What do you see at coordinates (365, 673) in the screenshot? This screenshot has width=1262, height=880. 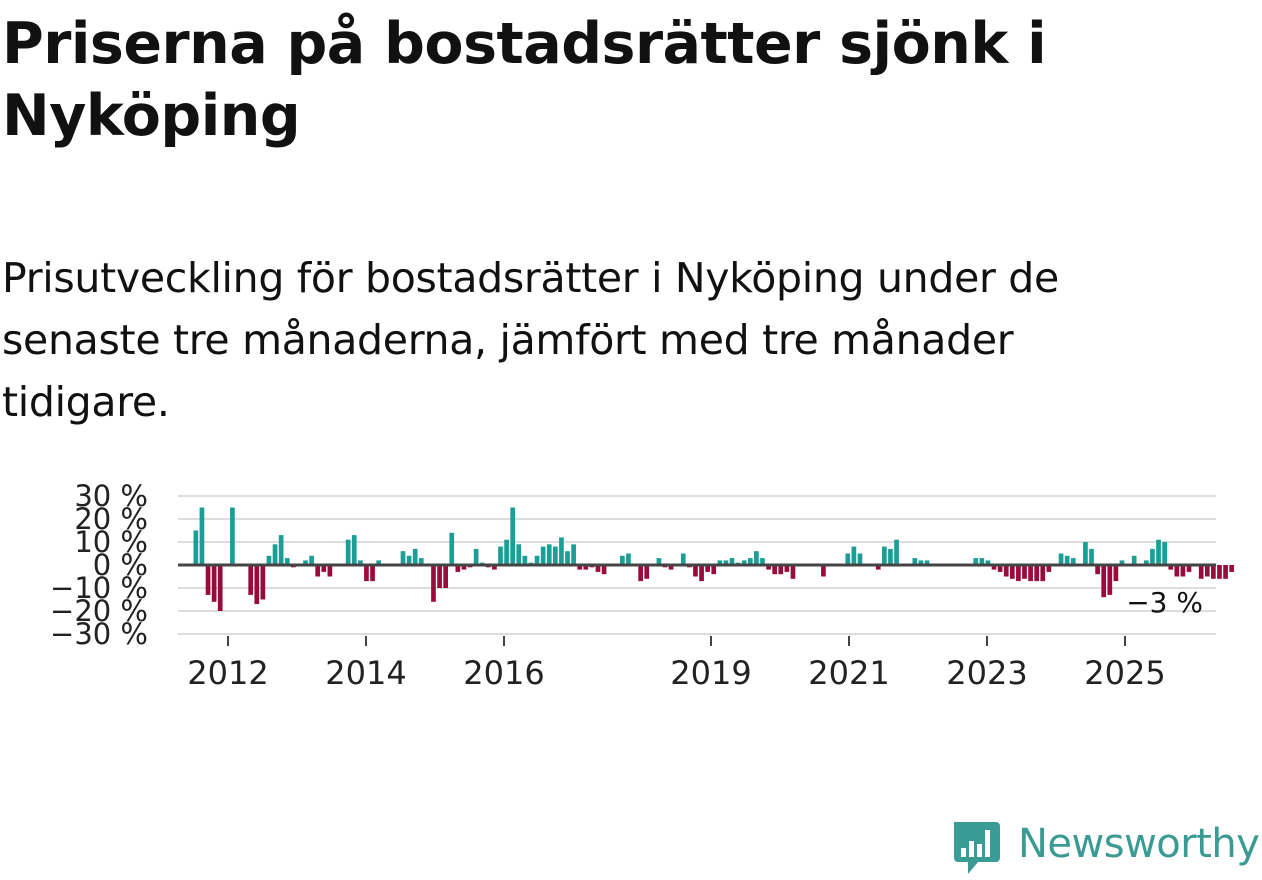 I see `x-tick-label: 2014` at bounding box center [365, 673].